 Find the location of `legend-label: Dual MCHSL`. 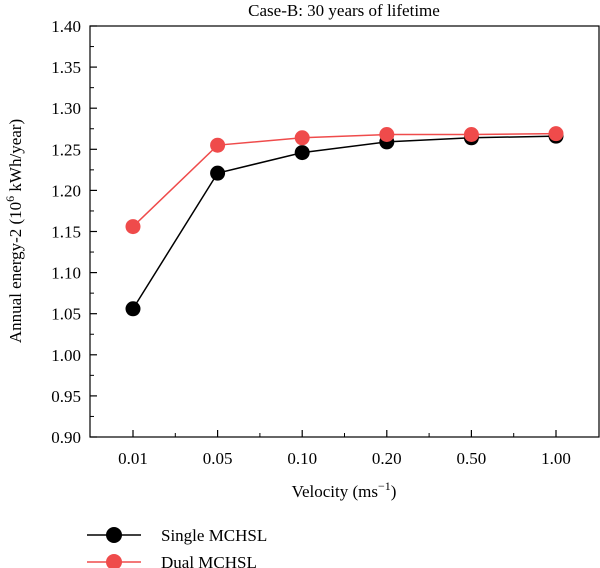

legend-label: Dual MCHSL is located at coordinates (209, 560).